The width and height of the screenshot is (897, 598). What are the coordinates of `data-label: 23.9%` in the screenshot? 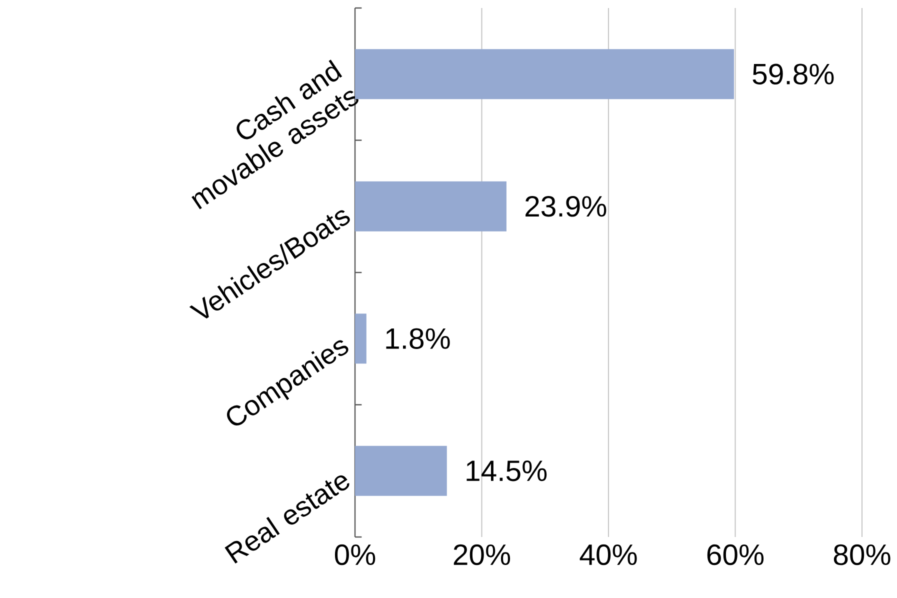 It's located at (566, 206).